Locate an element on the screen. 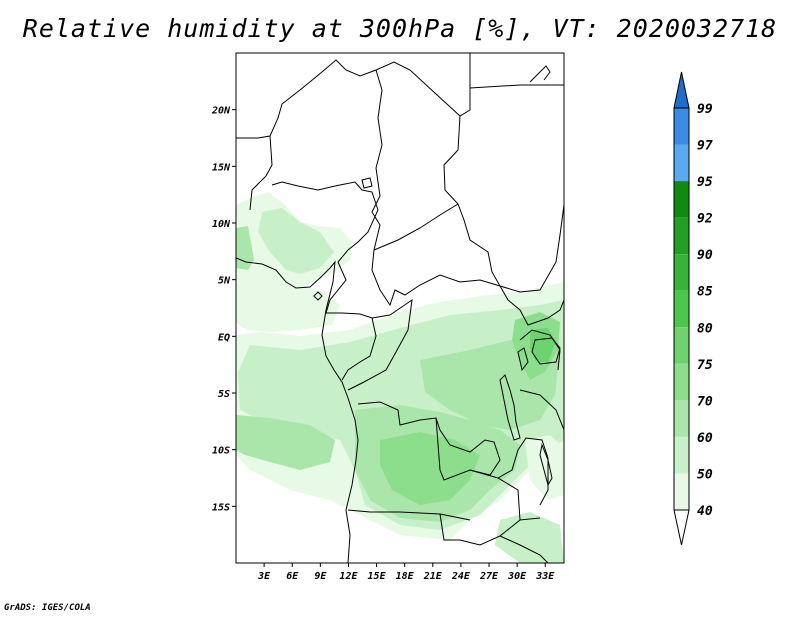 This screenshot has width=800, height=618. humidity-area-west-strip is located at coordinates (245, 248).